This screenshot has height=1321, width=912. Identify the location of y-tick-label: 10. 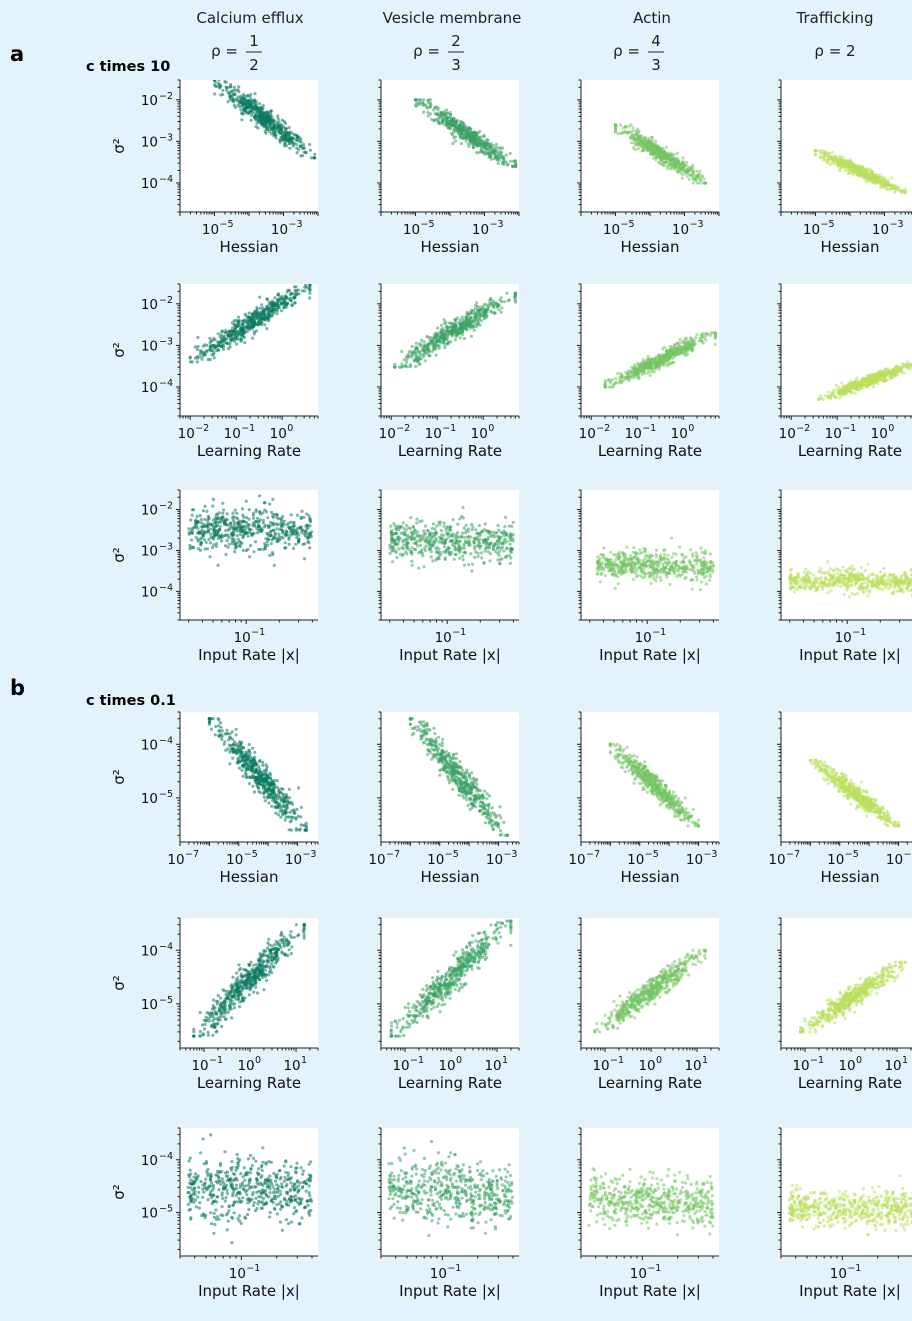
(149, 101).